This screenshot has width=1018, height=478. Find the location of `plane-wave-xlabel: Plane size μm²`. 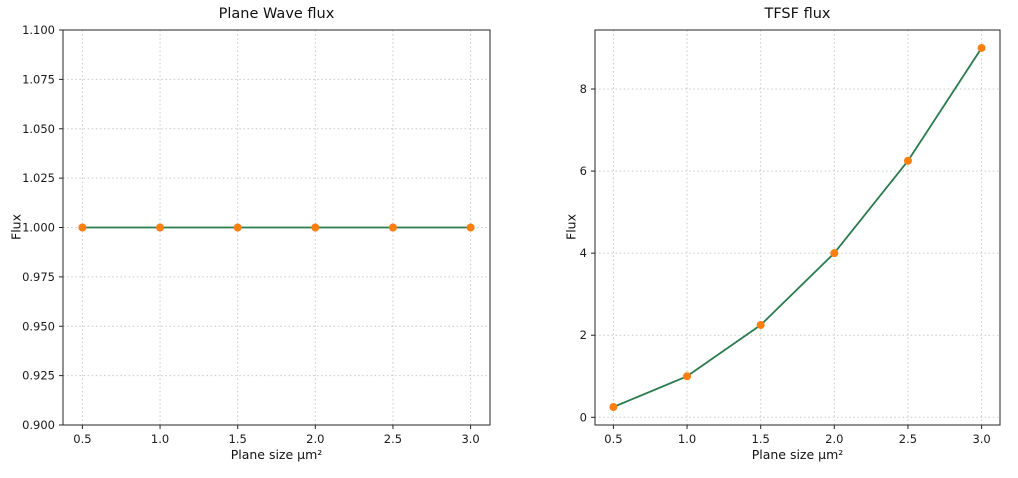

plane-wave-xlabel: Plane size μm² is located at coordinates (276, 454).